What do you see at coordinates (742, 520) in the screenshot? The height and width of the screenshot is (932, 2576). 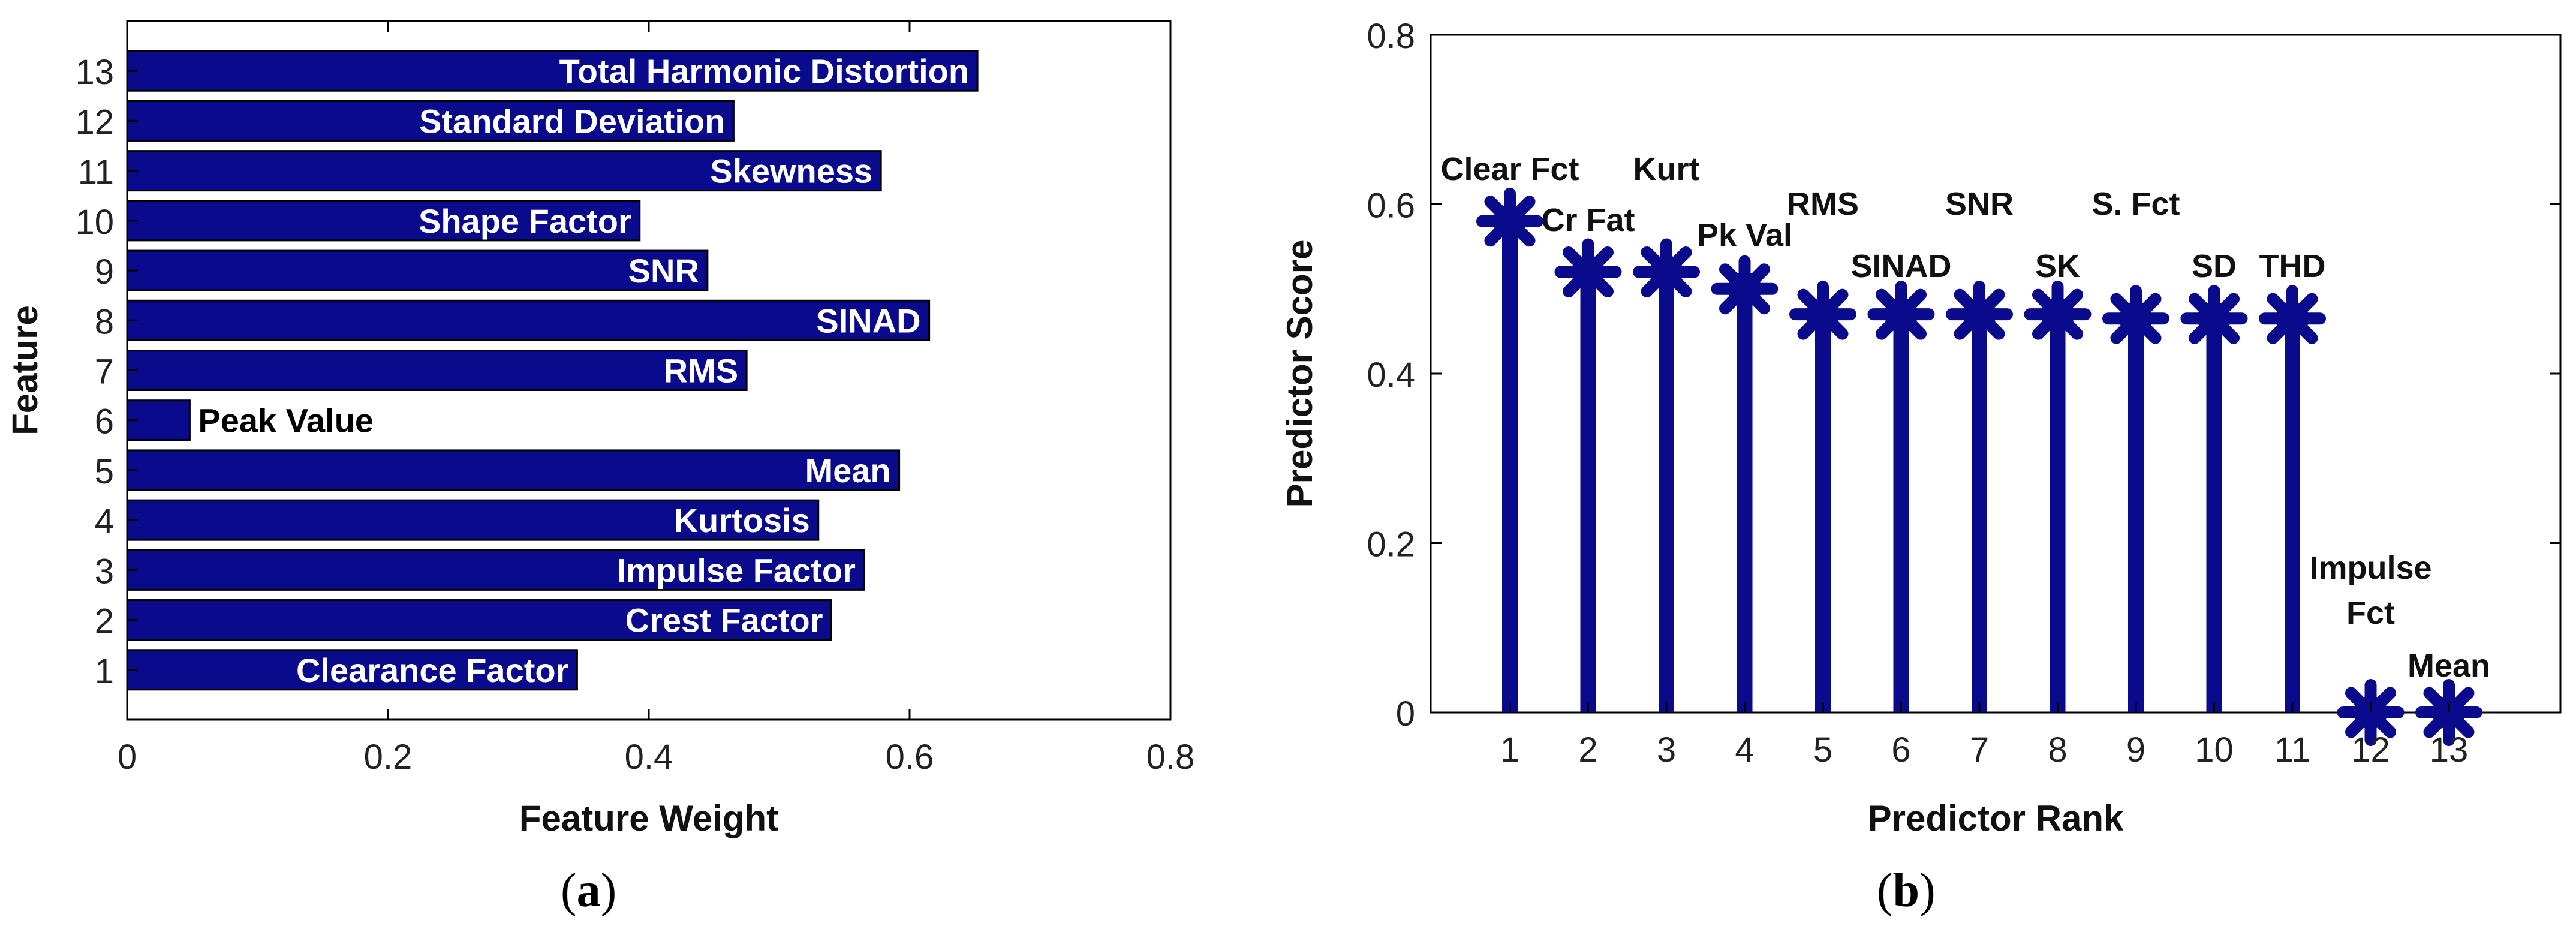 I see `bar-label: Kurtosis` at bounding box center [742, 520].